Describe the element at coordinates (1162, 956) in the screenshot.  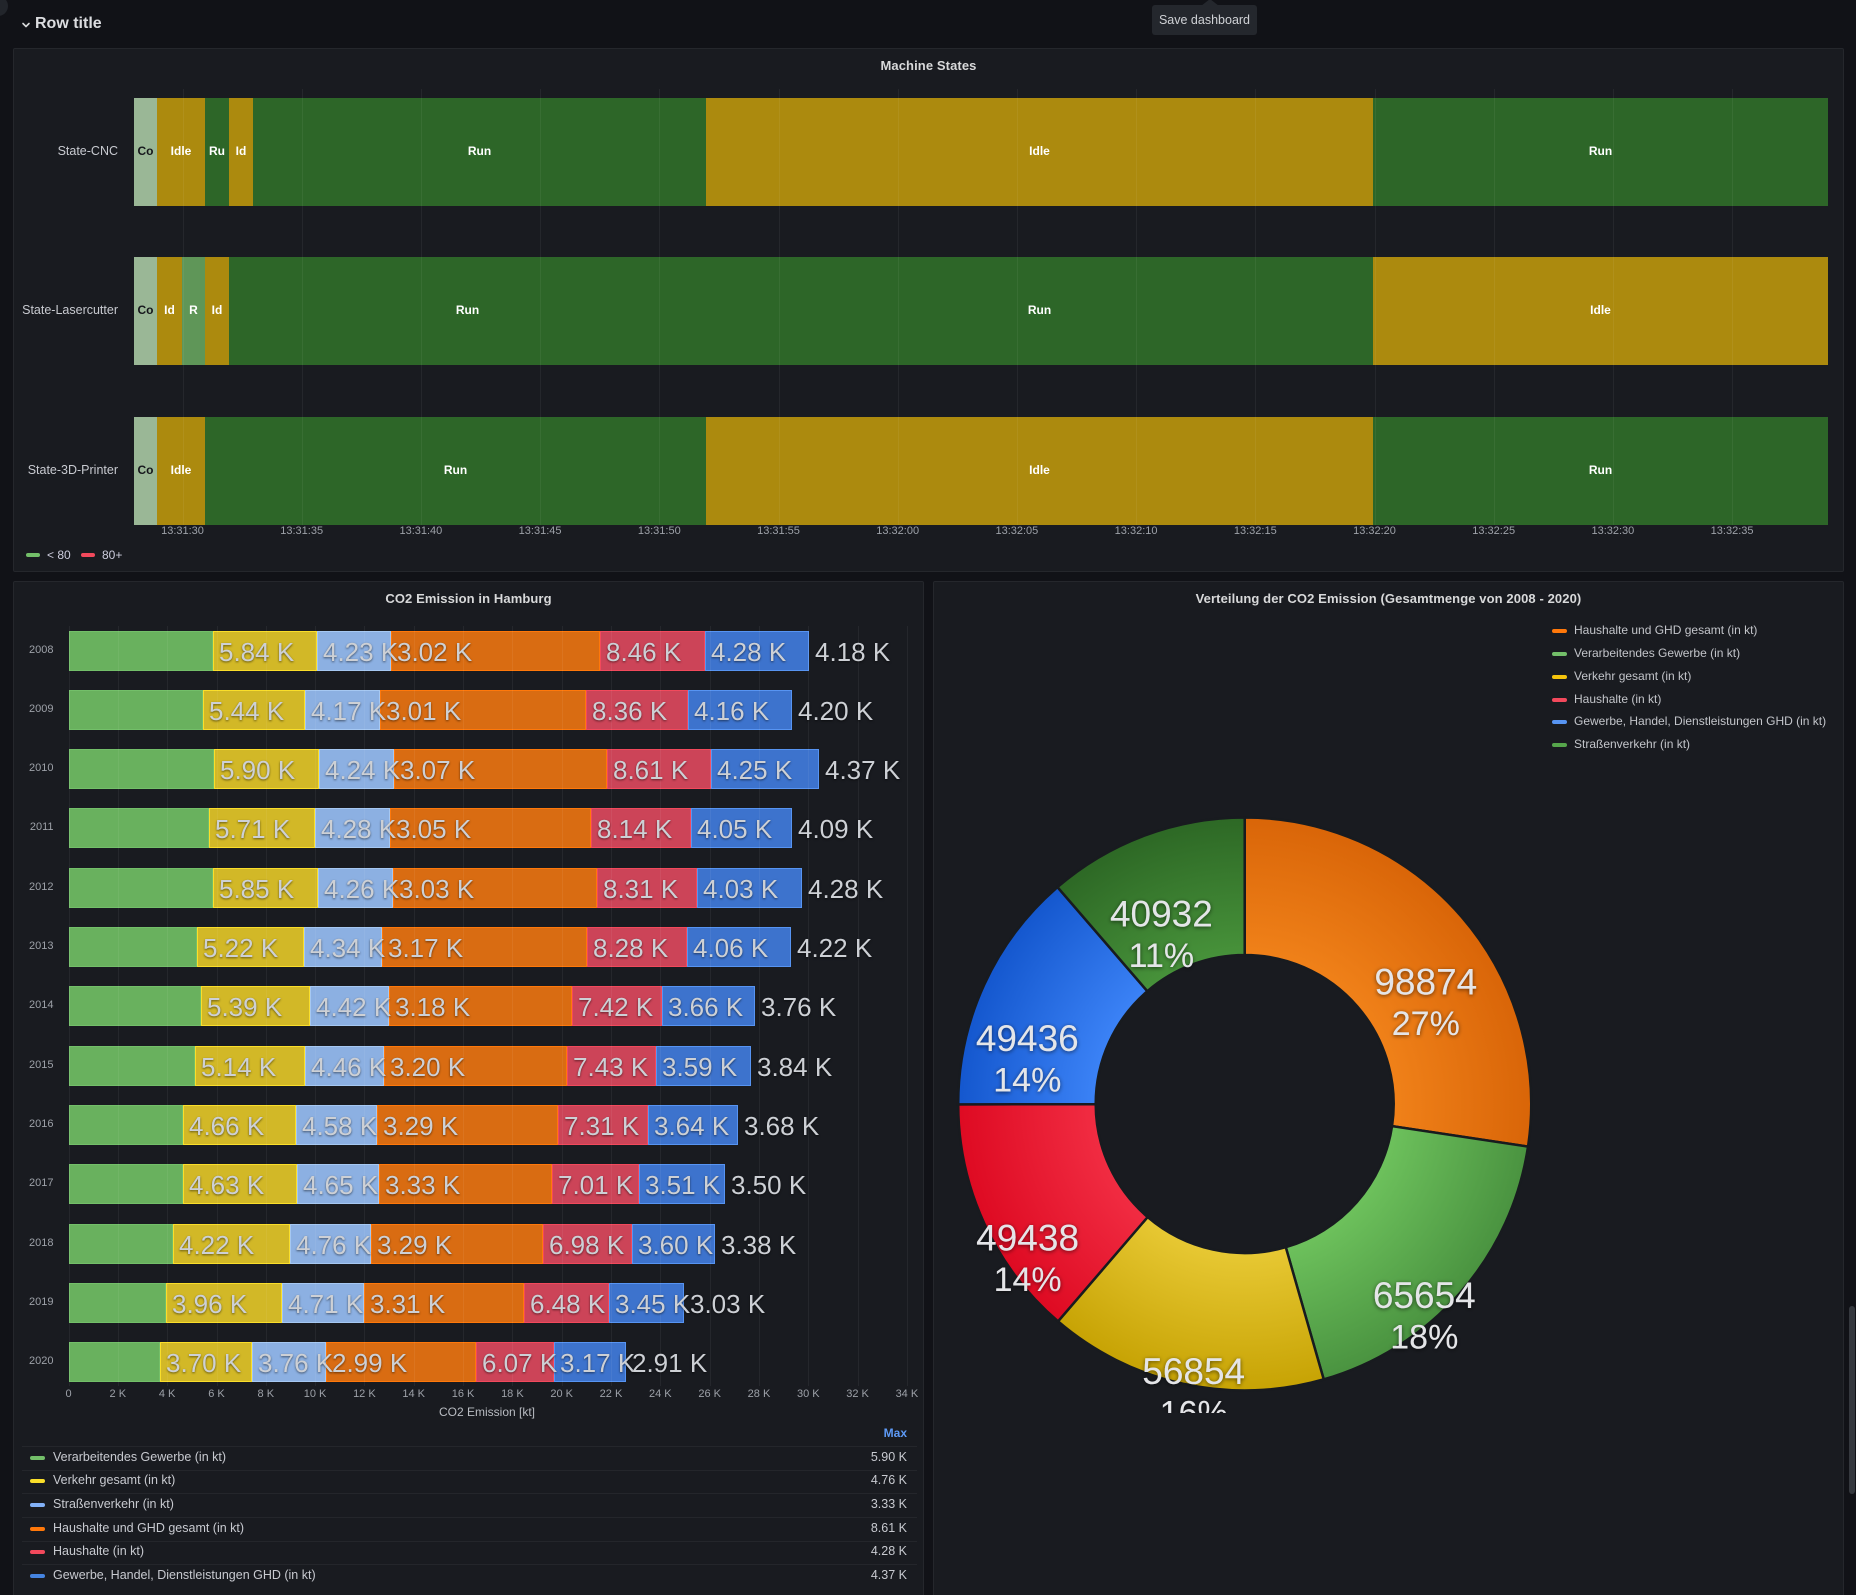
I see `svg-text: 11%` at that location.